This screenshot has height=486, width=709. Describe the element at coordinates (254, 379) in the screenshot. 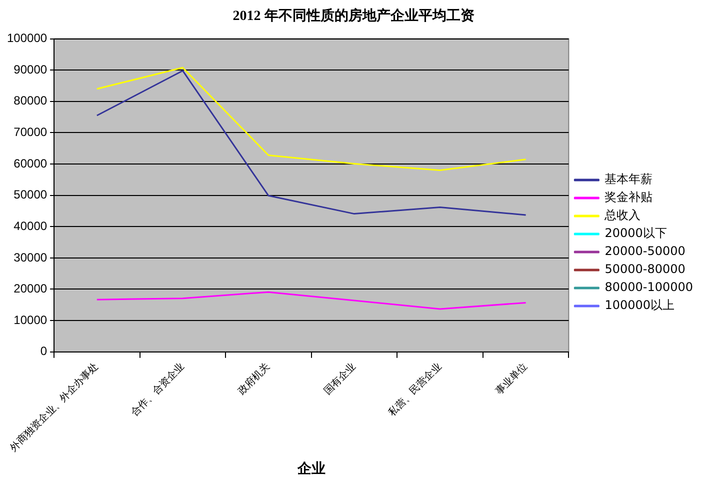

I see `x-tick-label: 政府机关` at that location.